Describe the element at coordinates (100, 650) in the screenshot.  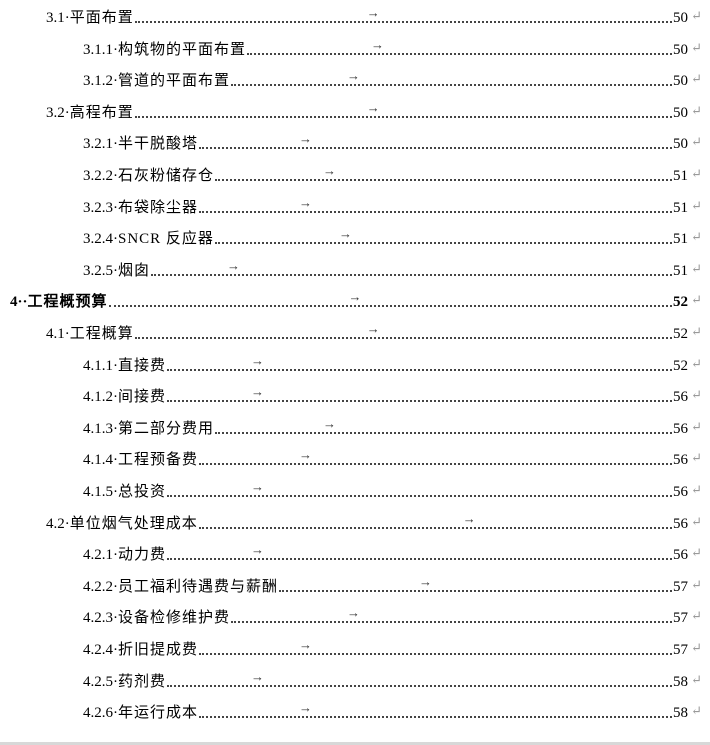
I see `toc-entry-number: 4.2.4·` at that location.